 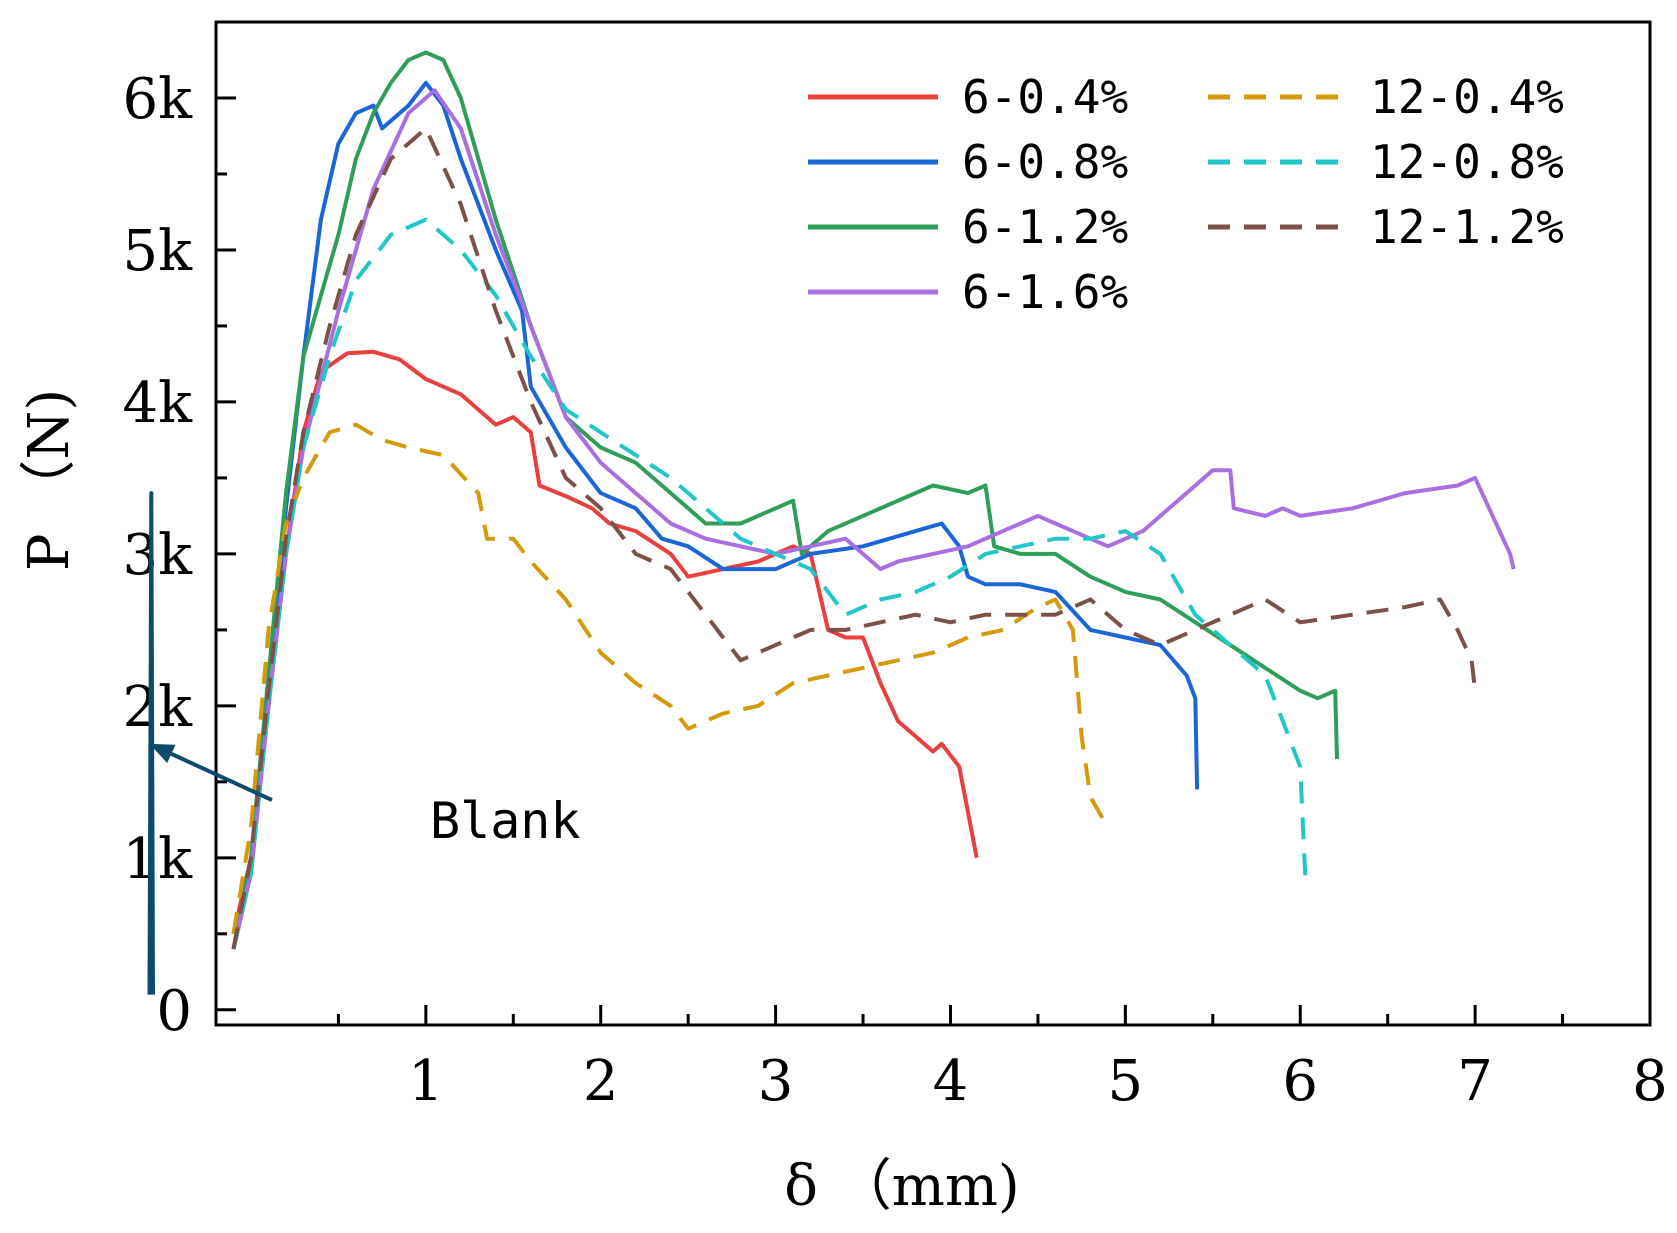 I want to click on x-tick-label: 5, so click(x=1126, y=1081).